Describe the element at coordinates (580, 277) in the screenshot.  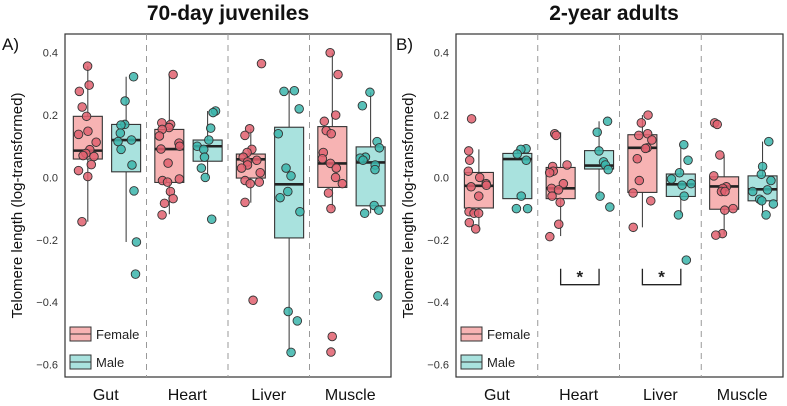
I see `significance-marker: *` at that location.